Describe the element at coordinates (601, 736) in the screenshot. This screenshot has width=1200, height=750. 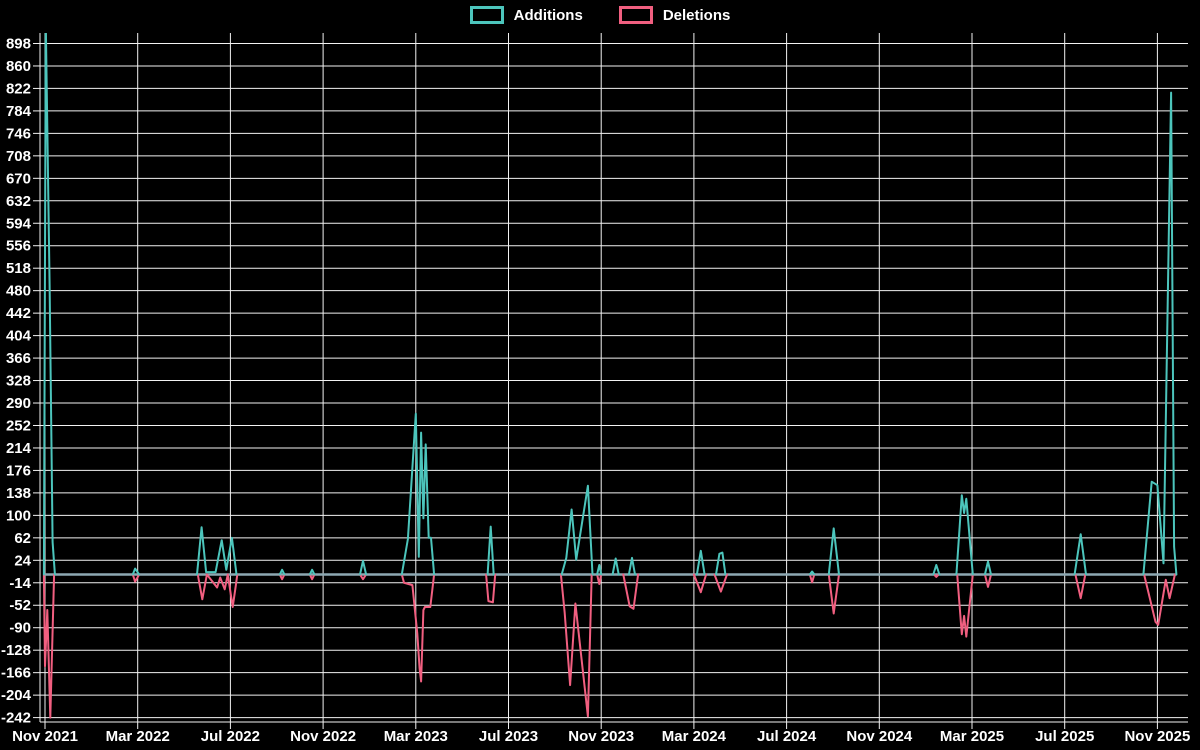
I see `x-tick-label: Nov 2023` at that location.